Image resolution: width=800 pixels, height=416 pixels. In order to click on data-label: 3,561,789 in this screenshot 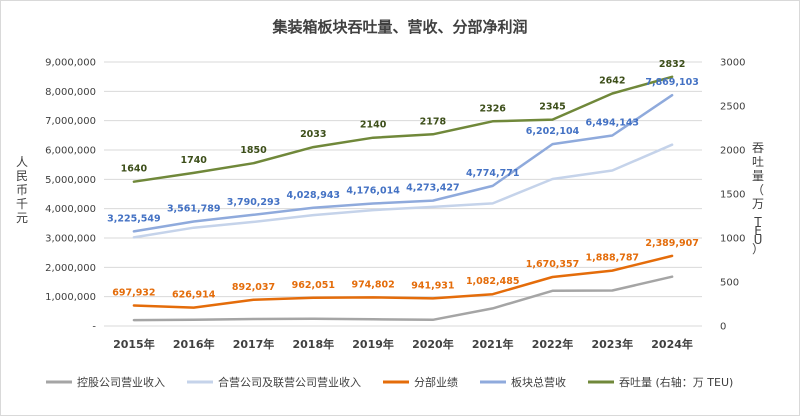, I will do `click(194, 209)`.